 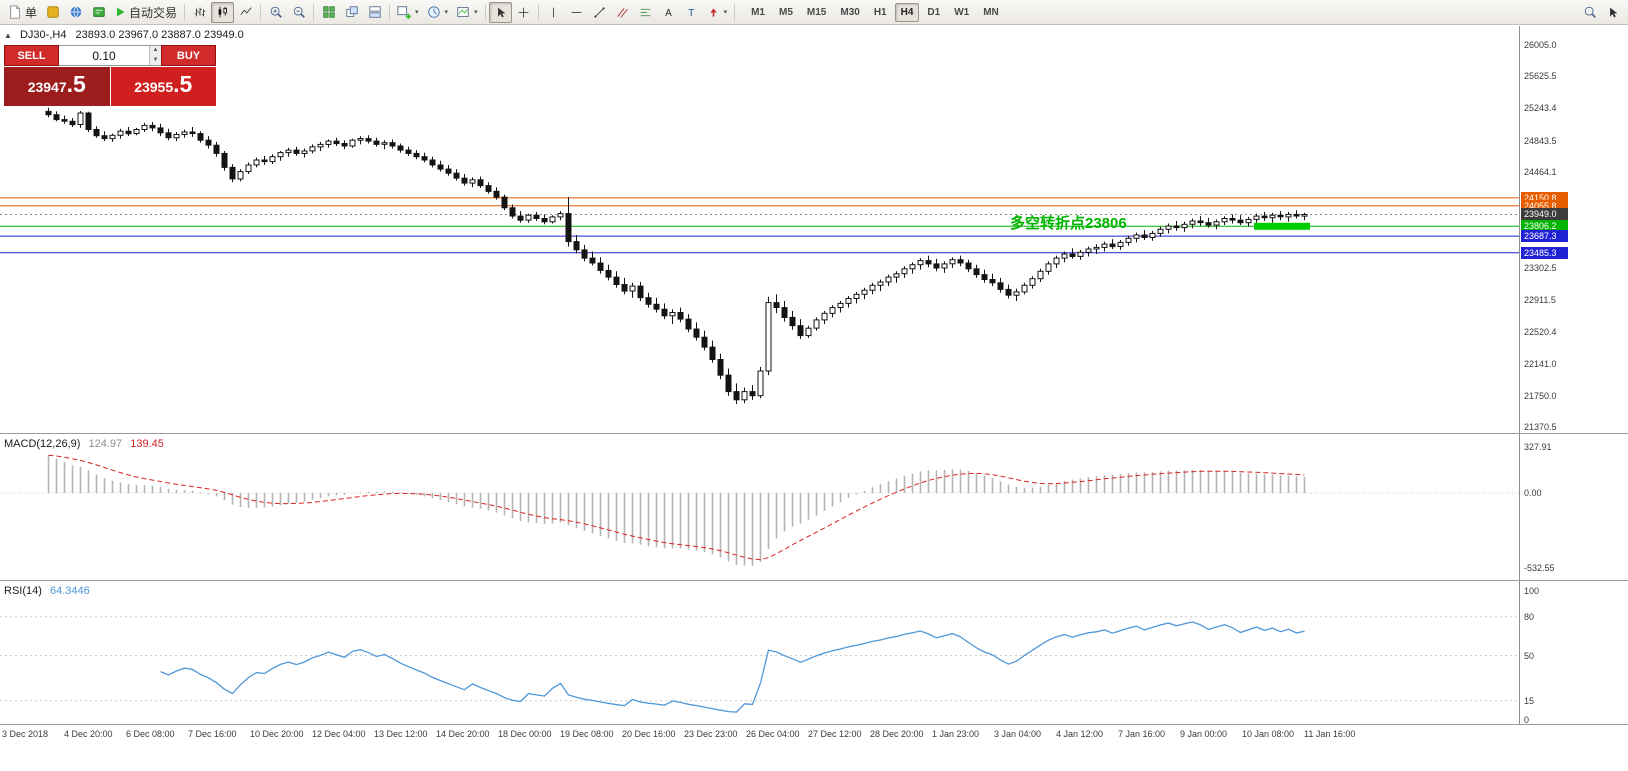 I want to click on terminal-icon, so click(x=98, y=12).